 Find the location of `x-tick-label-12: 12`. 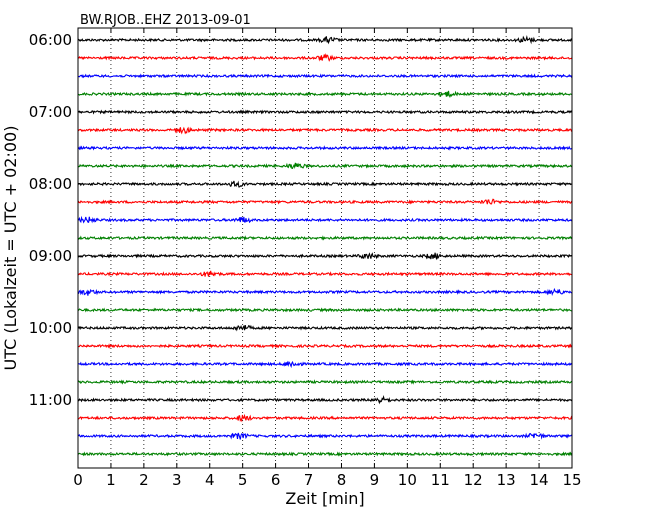

x-tick-label-12: 12 is located at coordinates (473, 480).